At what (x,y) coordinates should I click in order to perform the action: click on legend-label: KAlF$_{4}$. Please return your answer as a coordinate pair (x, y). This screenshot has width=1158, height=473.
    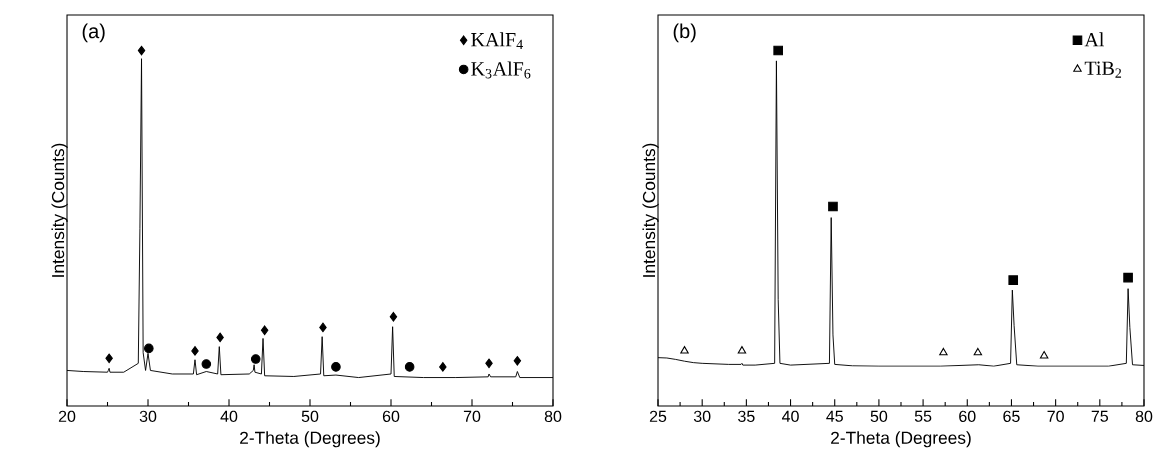
    Looking at the image, I should click on (497, 41).